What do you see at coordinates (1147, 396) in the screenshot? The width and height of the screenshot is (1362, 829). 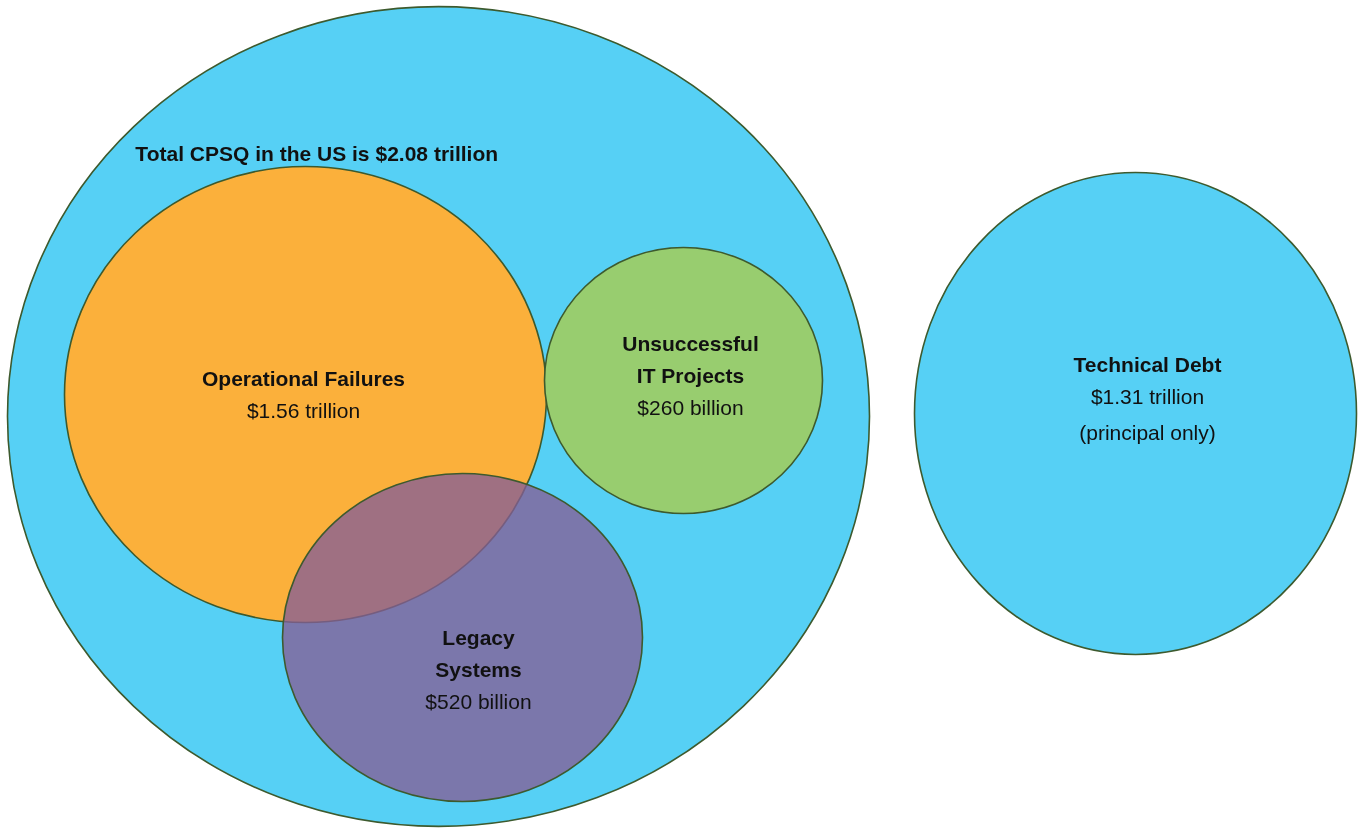 I see `data-label: $1.31 trillion` at bounding box center [1147, 396].